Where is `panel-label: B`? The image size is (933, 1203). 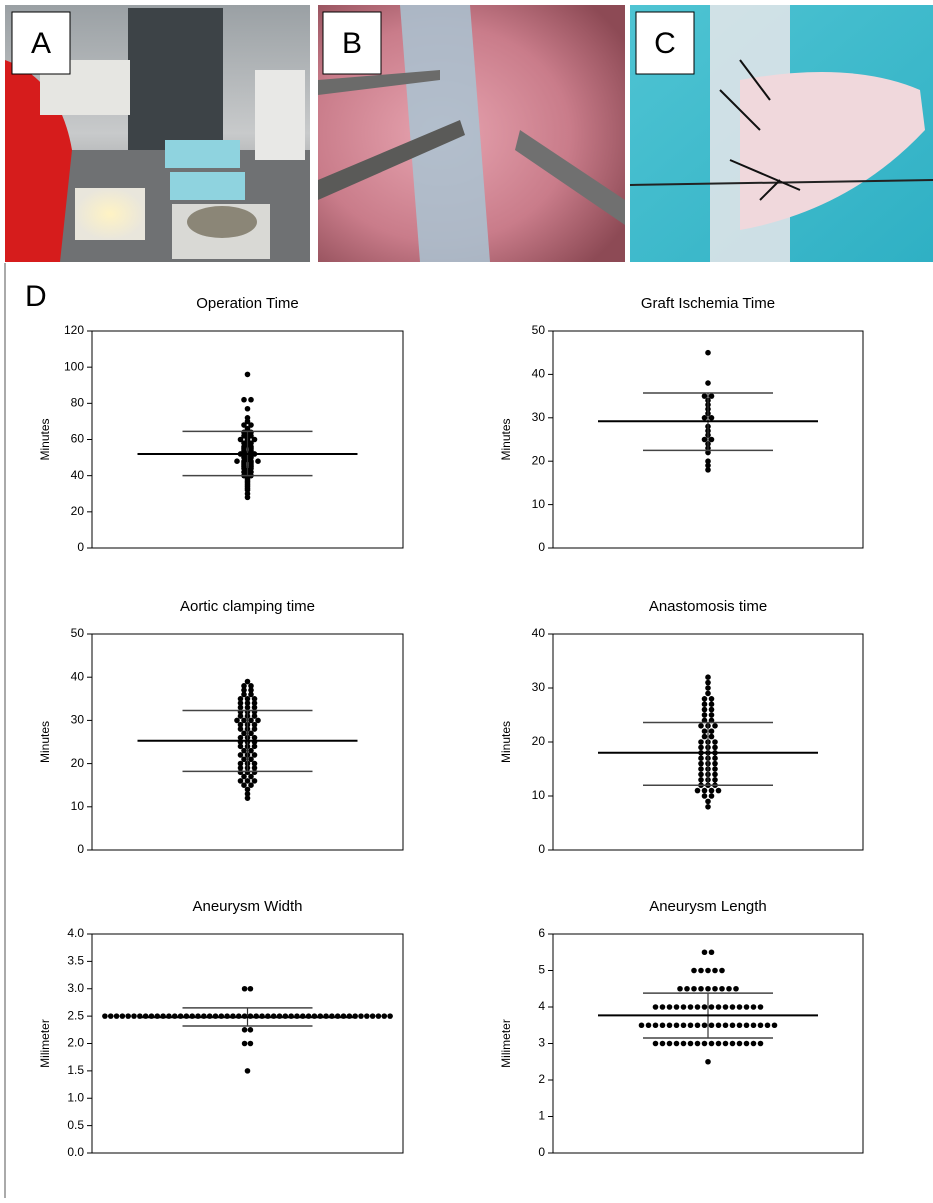
panel-label: B is located at coordinates (352, 43).